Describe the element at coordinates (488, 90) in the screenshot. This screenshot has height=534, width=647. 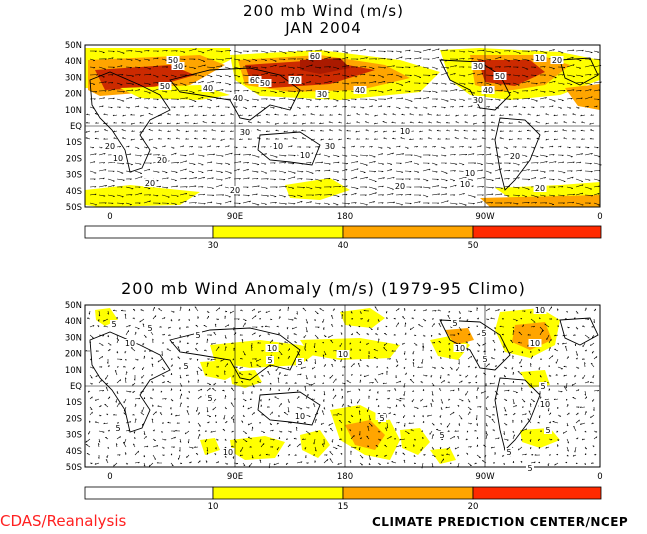
I see `contour-label: 40` at that location.